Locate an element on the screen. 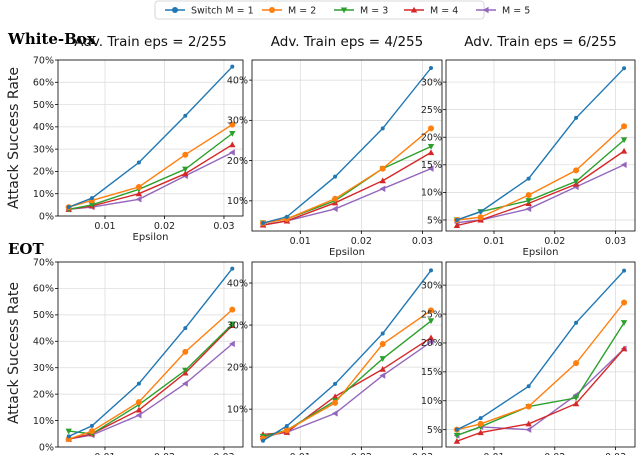 This screenshot has height=455, width=639. legend-label-1: Switch M = 1 is located at coordinates (222, 11).